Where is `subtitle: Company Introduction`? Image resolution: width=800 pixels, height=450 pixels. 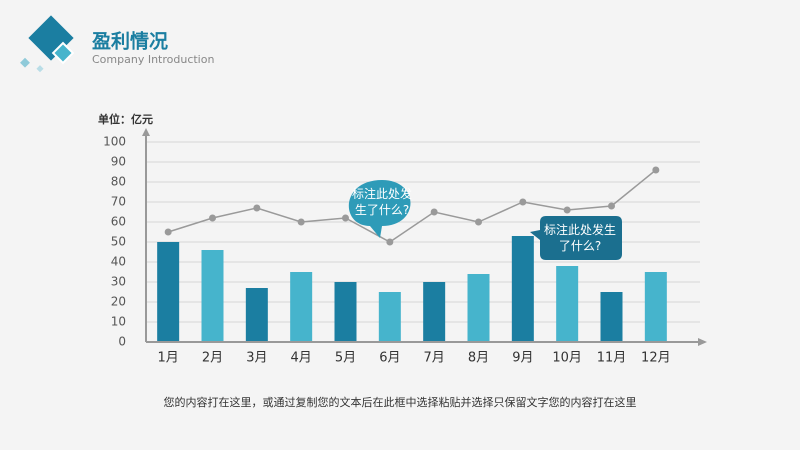
subtitle: Company Introduction is located at coordinates (153, 59).